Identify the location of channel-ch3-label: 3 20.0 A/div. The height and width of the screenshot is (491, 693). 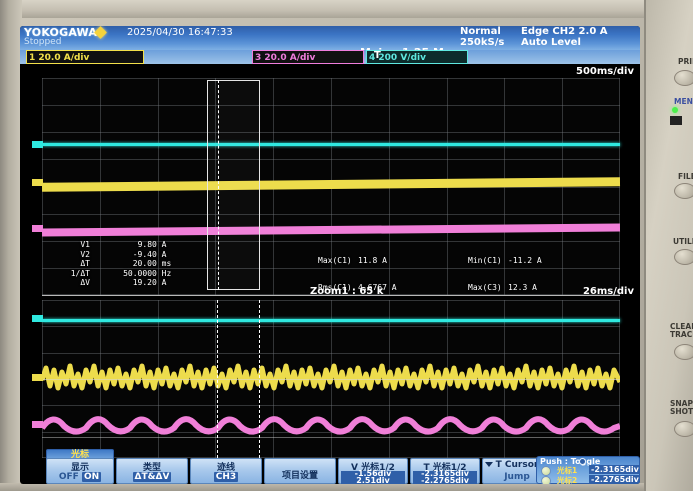
(285, 58).